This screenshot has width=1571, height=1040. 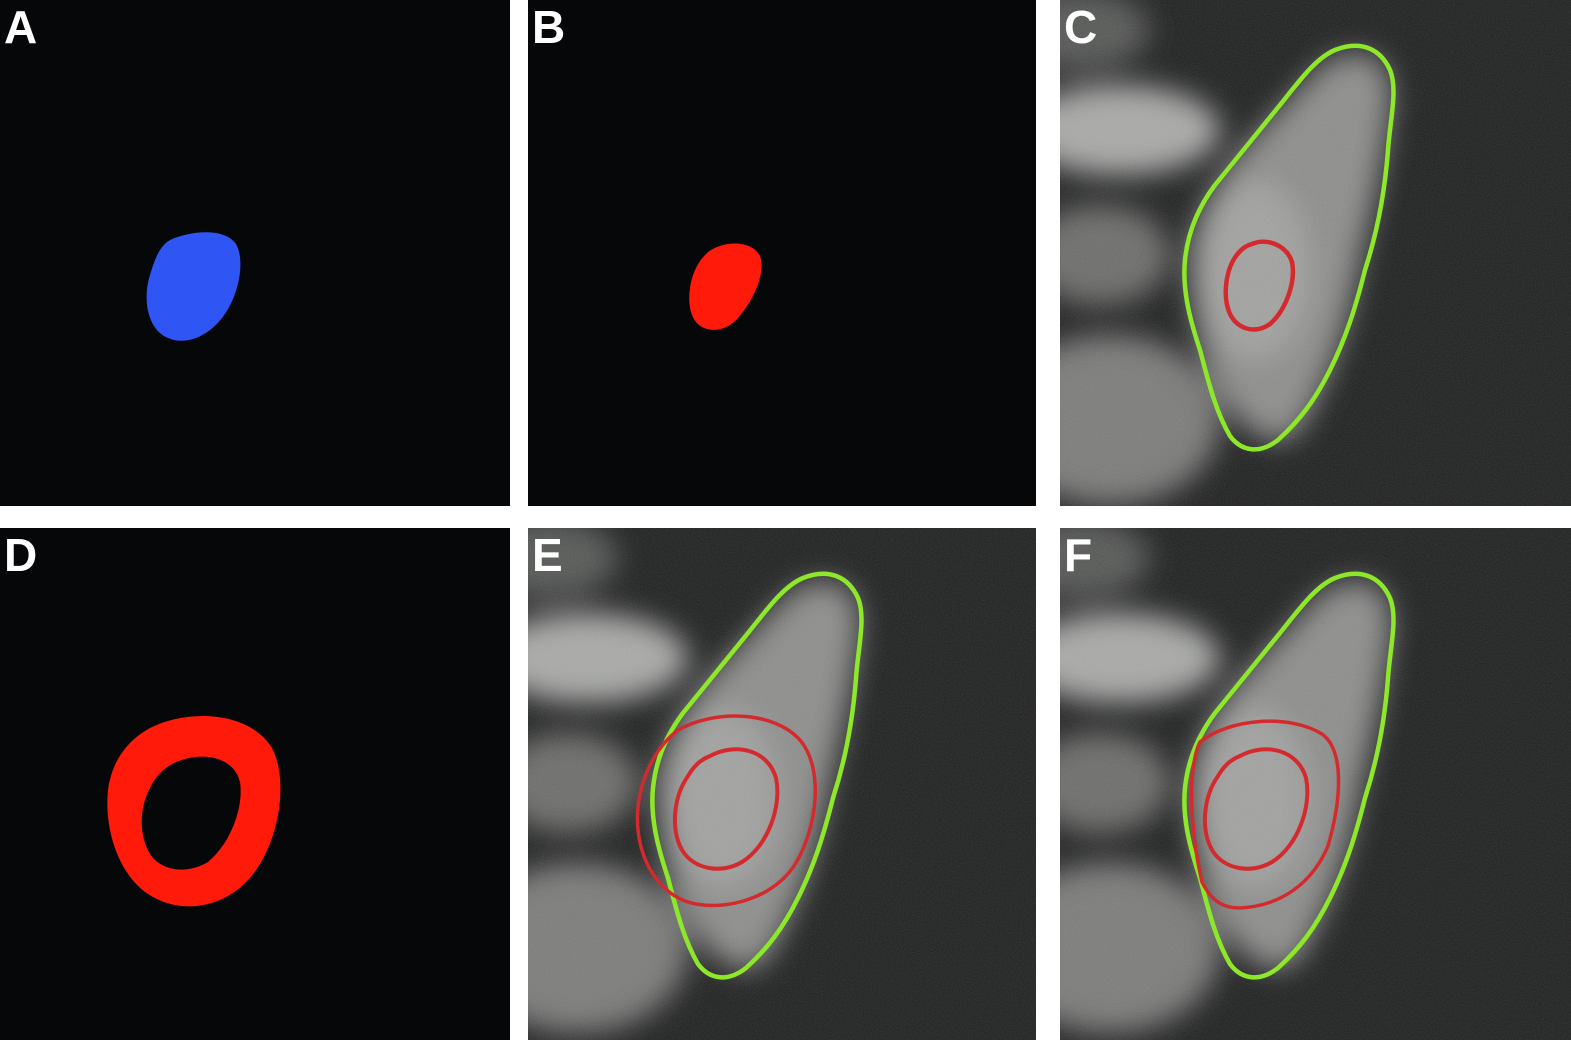 What do you see at coordinates (1259, 285) in the screenshot?
I see `nuclear-outline` at bounding box center [1259, 285].